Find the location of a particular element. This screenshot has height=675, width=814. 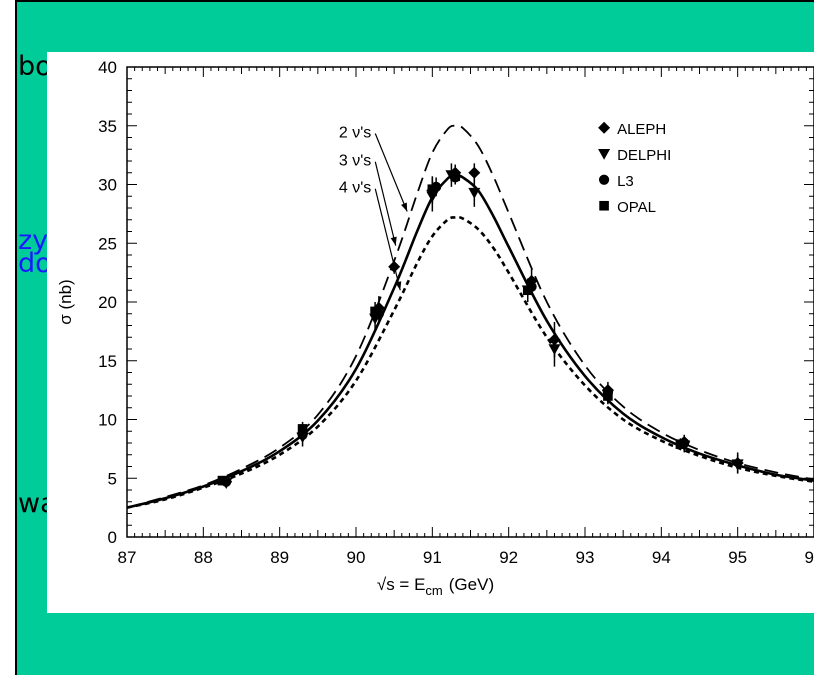

x-axis-title: √s = Ecm (GeV) is located at coordinates (435, 586).